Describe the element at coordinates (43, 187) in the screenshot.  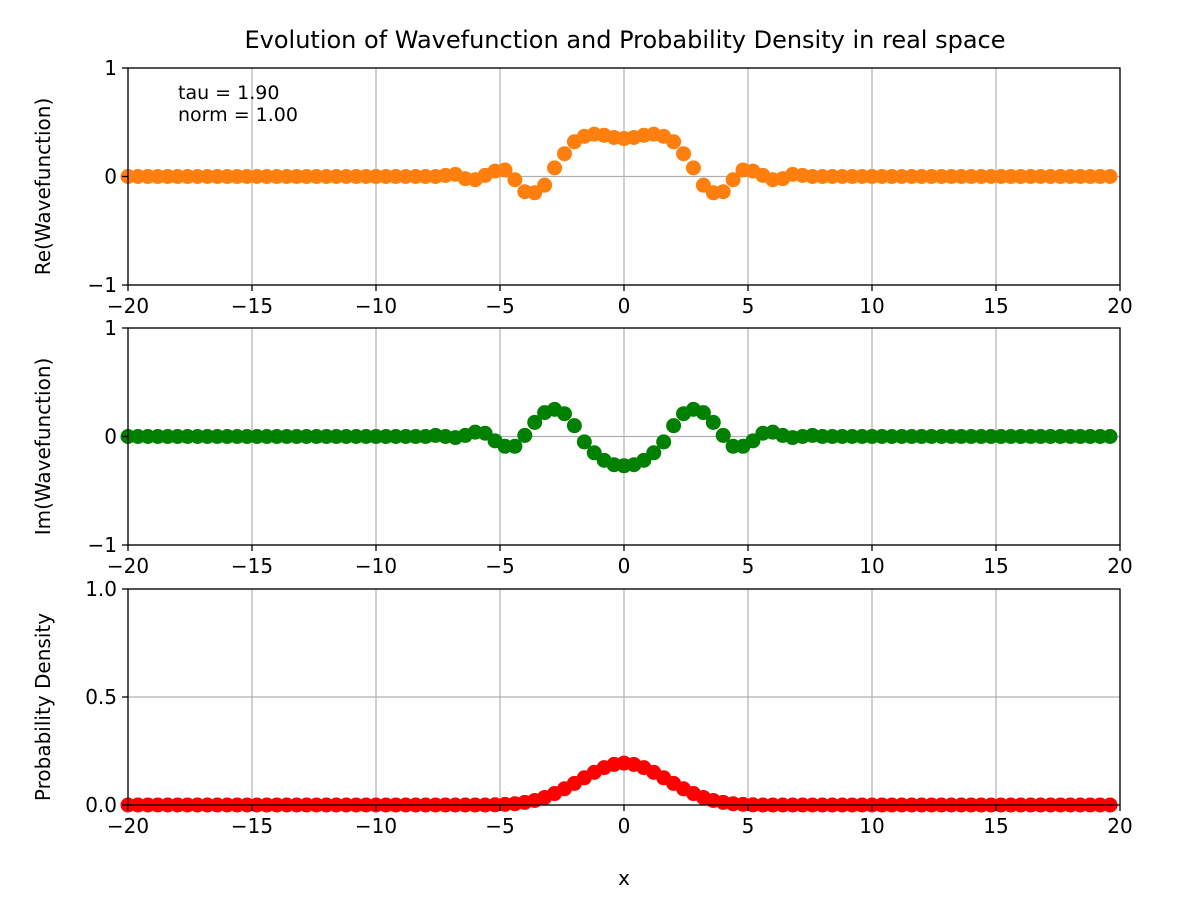
I see `y-axis-label: Re(Wavefunction)` at that location.